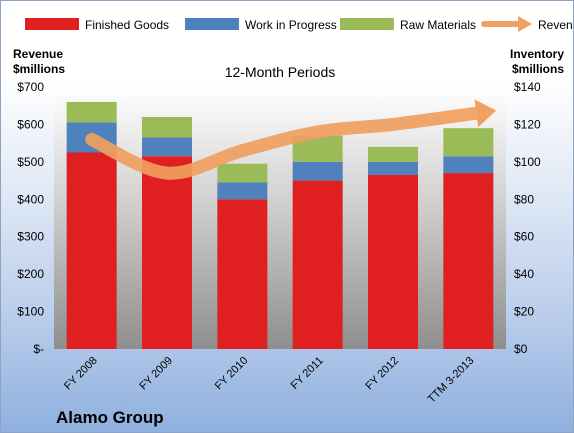 This screenshot has width=574, height=433. I want to click on left-tick-label: $-, so click(38, 349).